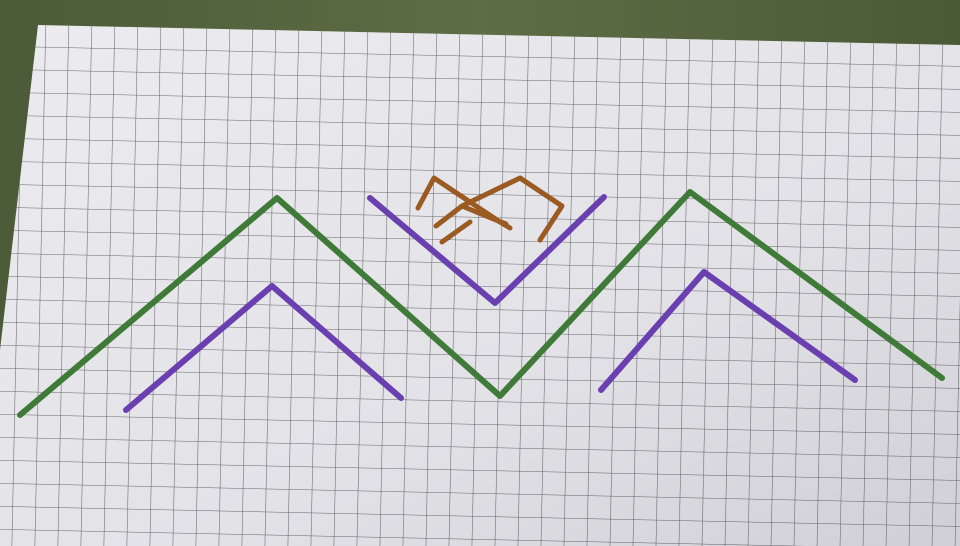 The height and width of the screenshot is (546, 960). I want to click on purple-chevron-right, so click(728, 331).